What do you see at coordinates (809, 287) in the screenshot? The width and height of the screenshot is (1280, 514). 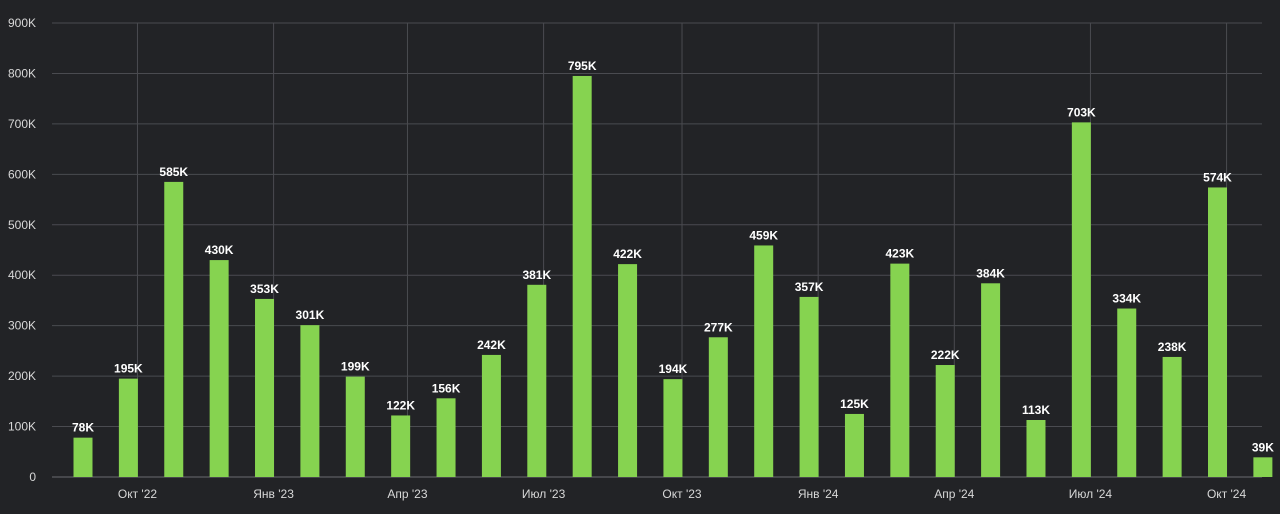 I see `bar-data-label: 357K` at bounding box center [809, 287].